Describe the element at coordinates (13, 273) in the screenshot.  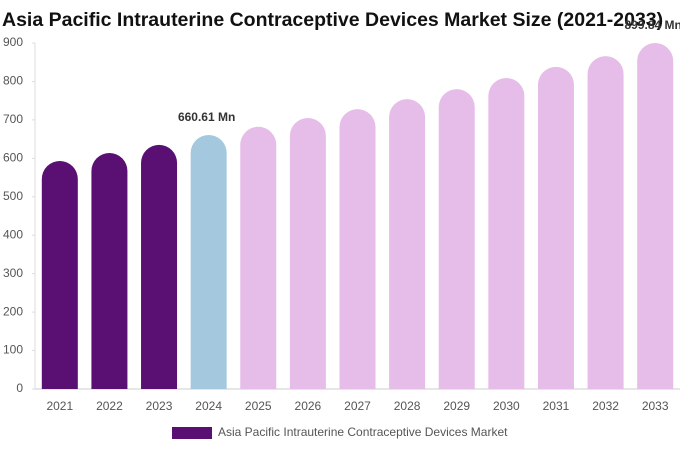
I see `y-tick-label: 300` at that location.